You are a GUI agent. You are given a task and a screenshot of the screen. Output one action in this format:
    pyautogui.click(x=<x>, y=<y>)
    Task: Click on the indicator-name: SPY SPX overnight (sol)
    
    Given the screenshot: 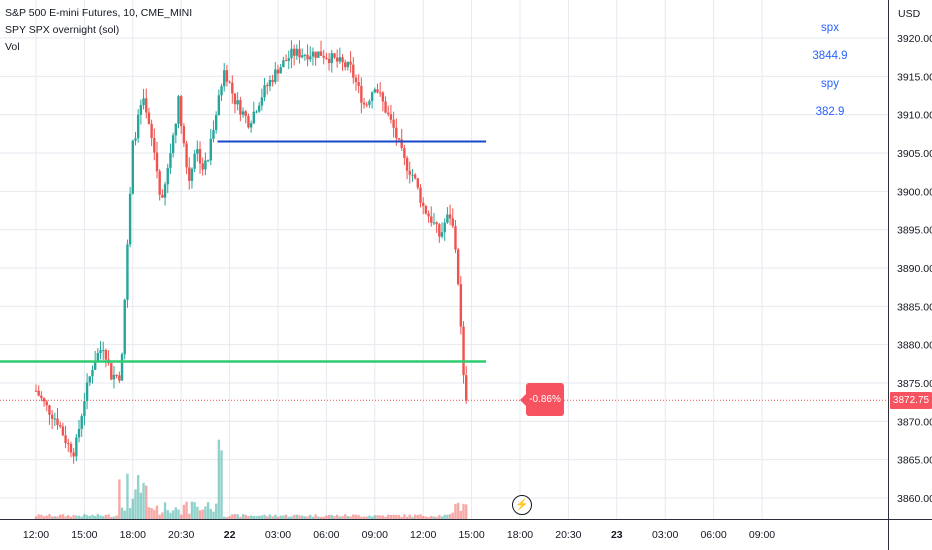 What is the action you would take?
    pyautogui.click(x=62, y=30)
    